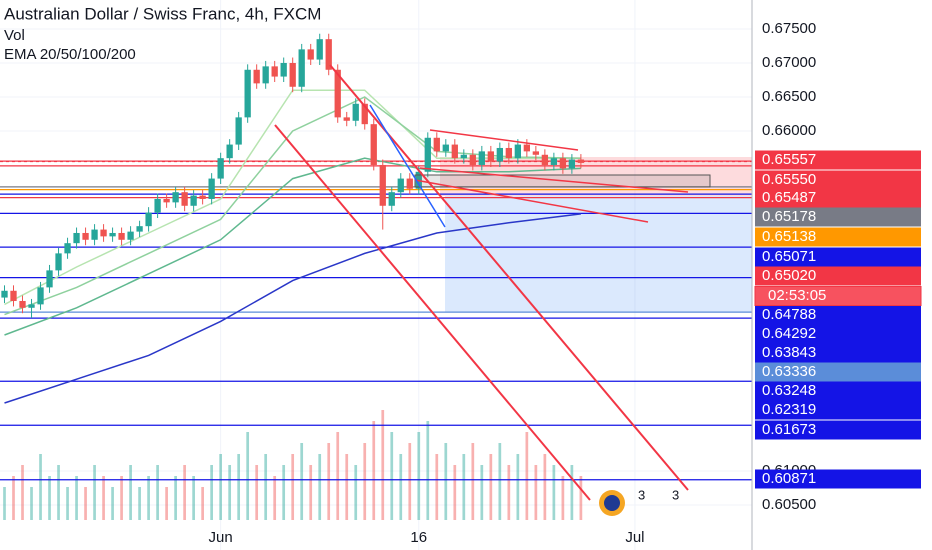 Image resolution: width=932 pixels, height=550 pixels. I want to click on logo-flag, so click(612, 503).